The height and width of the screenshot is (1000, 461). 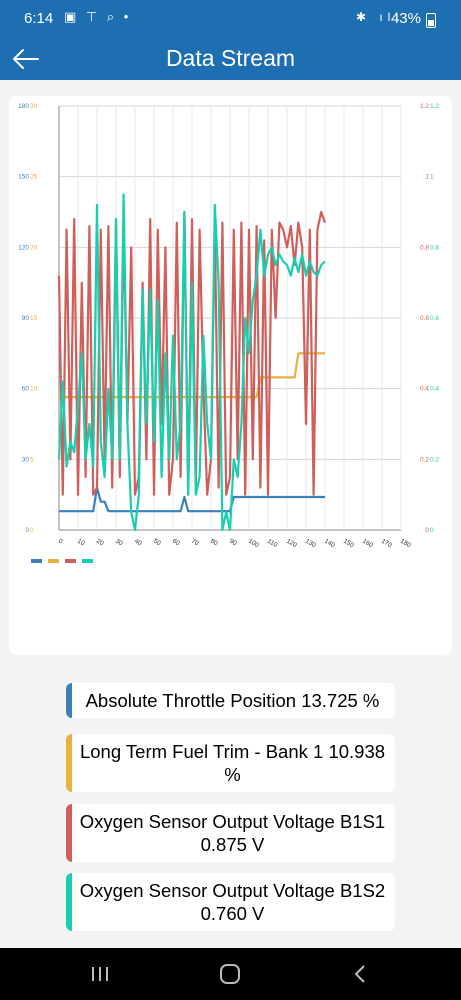 What do you see at coordinates (272, 543) in the screenshot?
I see `x-tick-label: 110` at bounding box center [272, 543].